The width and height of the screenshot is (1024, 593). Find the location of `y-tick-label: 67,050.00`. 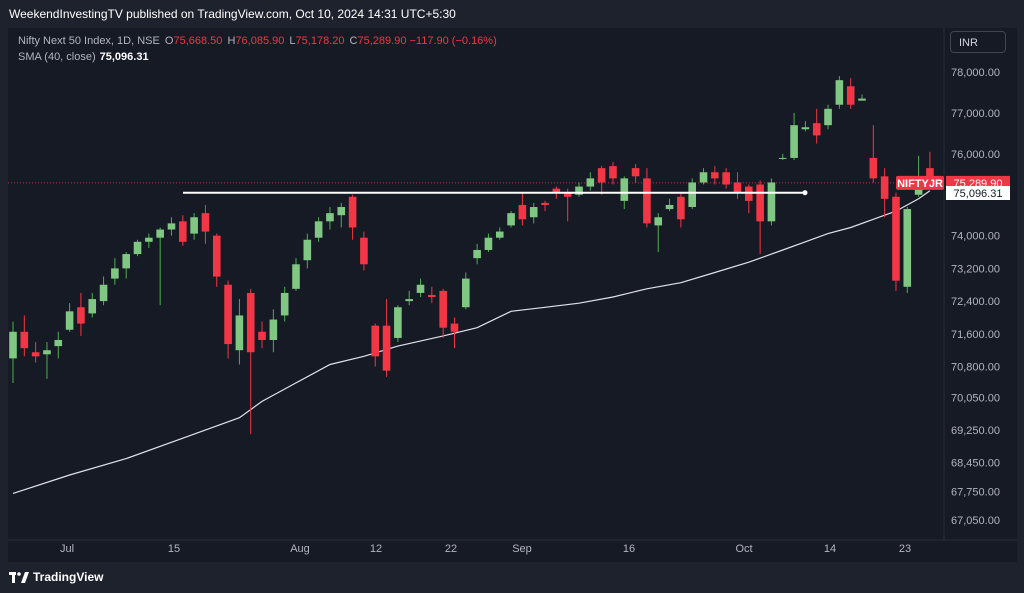

y-tick-label: 67,050.00 is located at coordinates (975, 521).